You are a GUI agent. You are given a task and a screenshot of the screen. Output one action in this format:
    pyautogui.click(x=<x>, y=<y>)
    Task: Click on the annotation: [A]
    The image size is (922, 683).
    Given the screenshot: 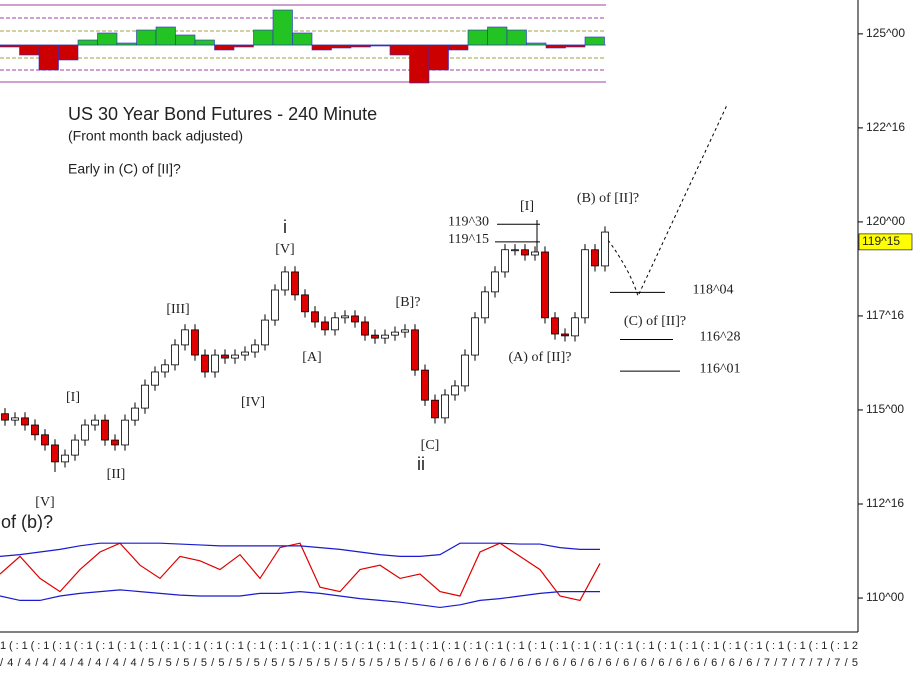 What is the action you would take?
    pyautogui.click(x=311, y=357)
    